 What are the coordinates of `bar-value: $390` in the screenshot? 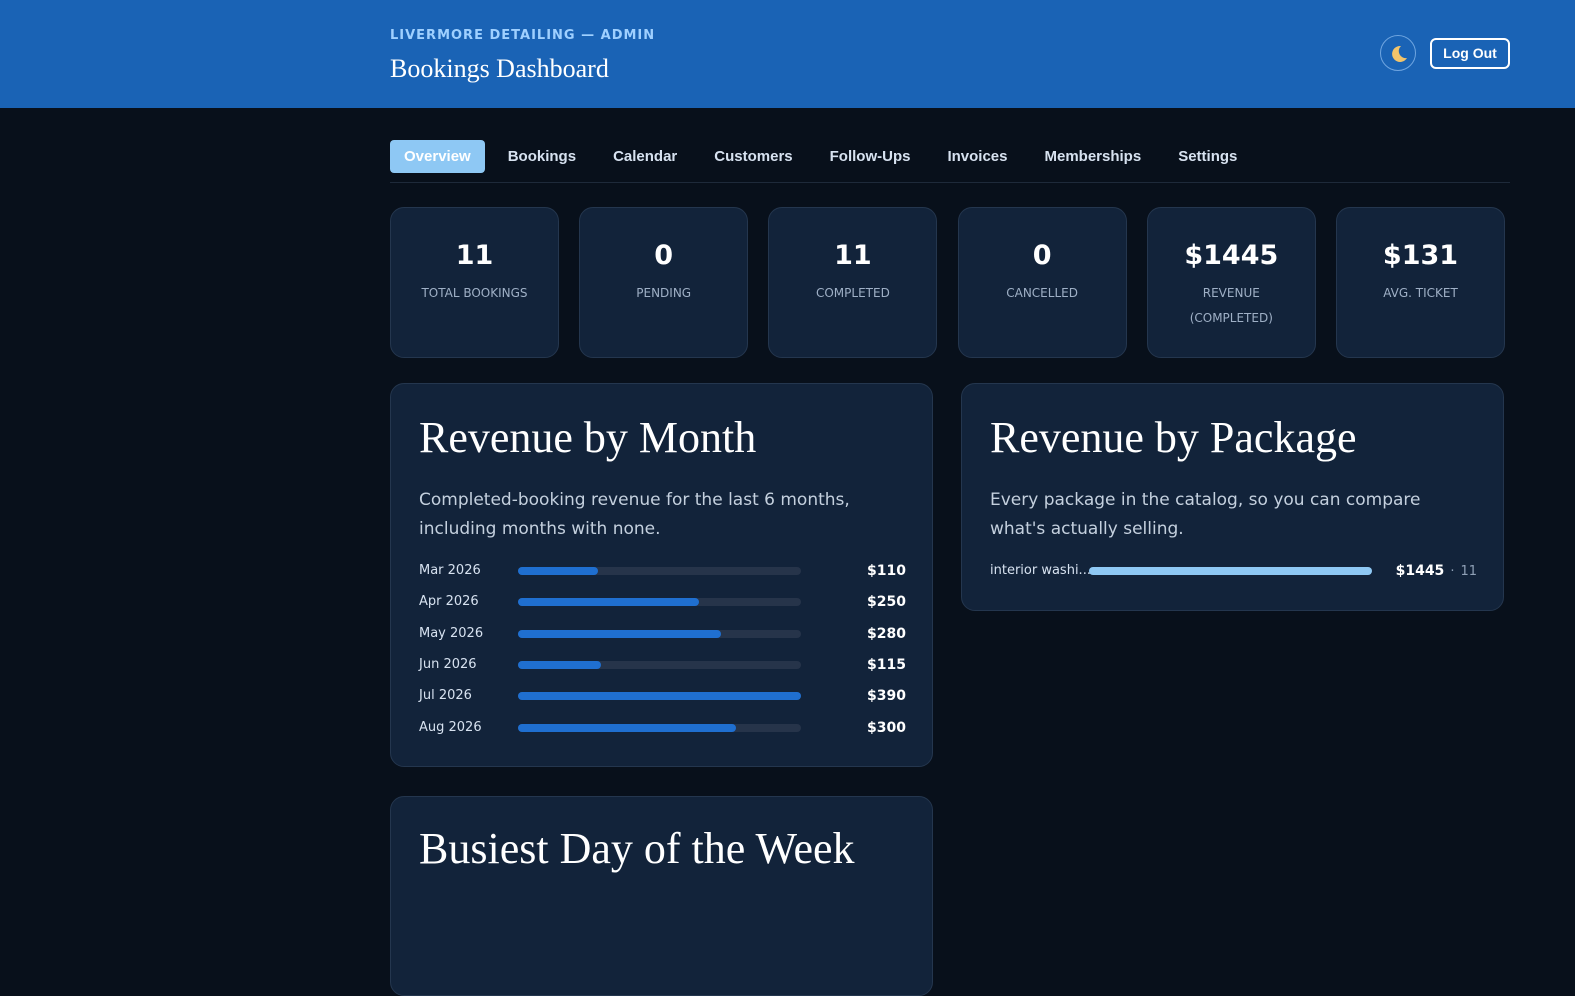 It's located at (886, 696).